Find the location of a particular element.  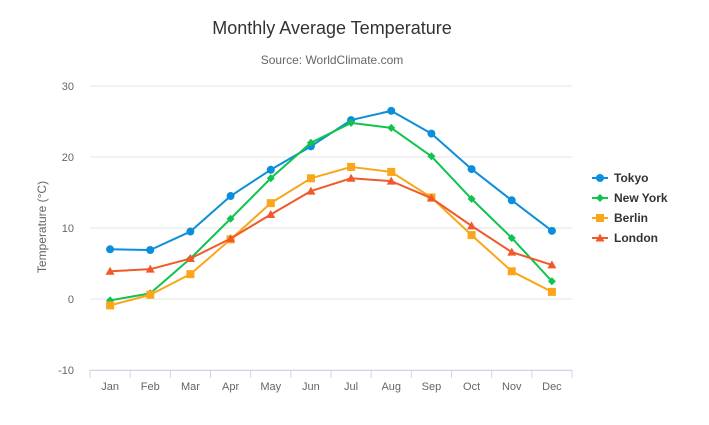

y-tick-label: 20 is located at coordinates (68, 158).